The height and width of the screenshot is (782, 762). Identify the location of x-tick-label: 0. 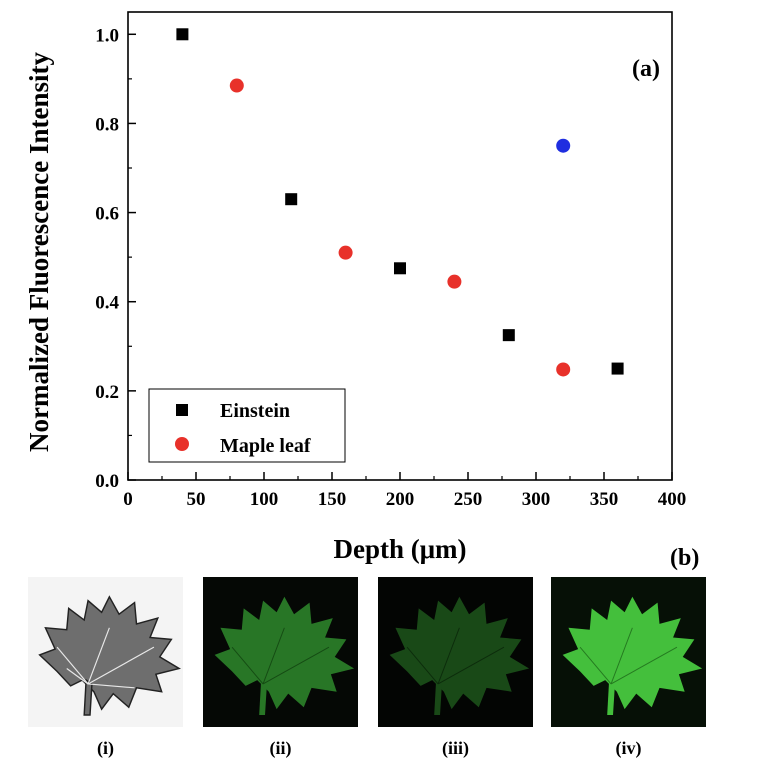
(128, 499).